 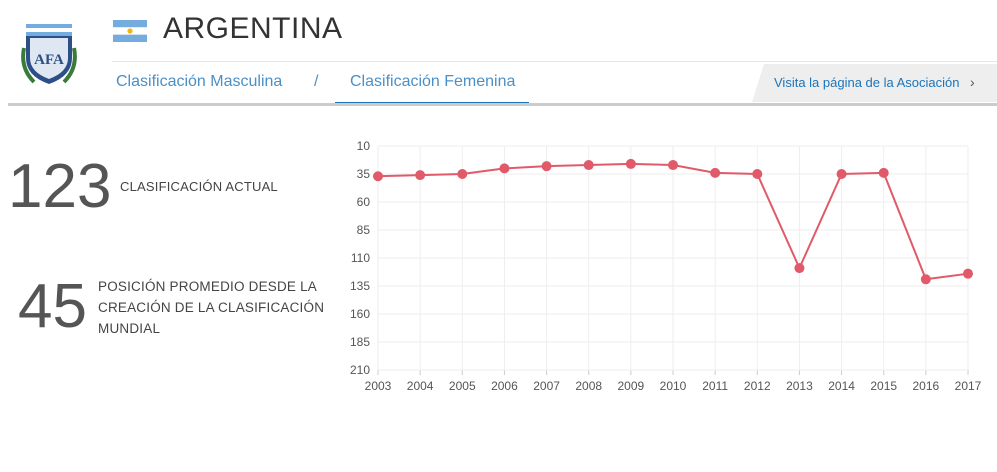 What do you see at coordinates (588, 386) in the screenshot?
I see `x-tick-label: 2008` at bounding box center [588, 386].